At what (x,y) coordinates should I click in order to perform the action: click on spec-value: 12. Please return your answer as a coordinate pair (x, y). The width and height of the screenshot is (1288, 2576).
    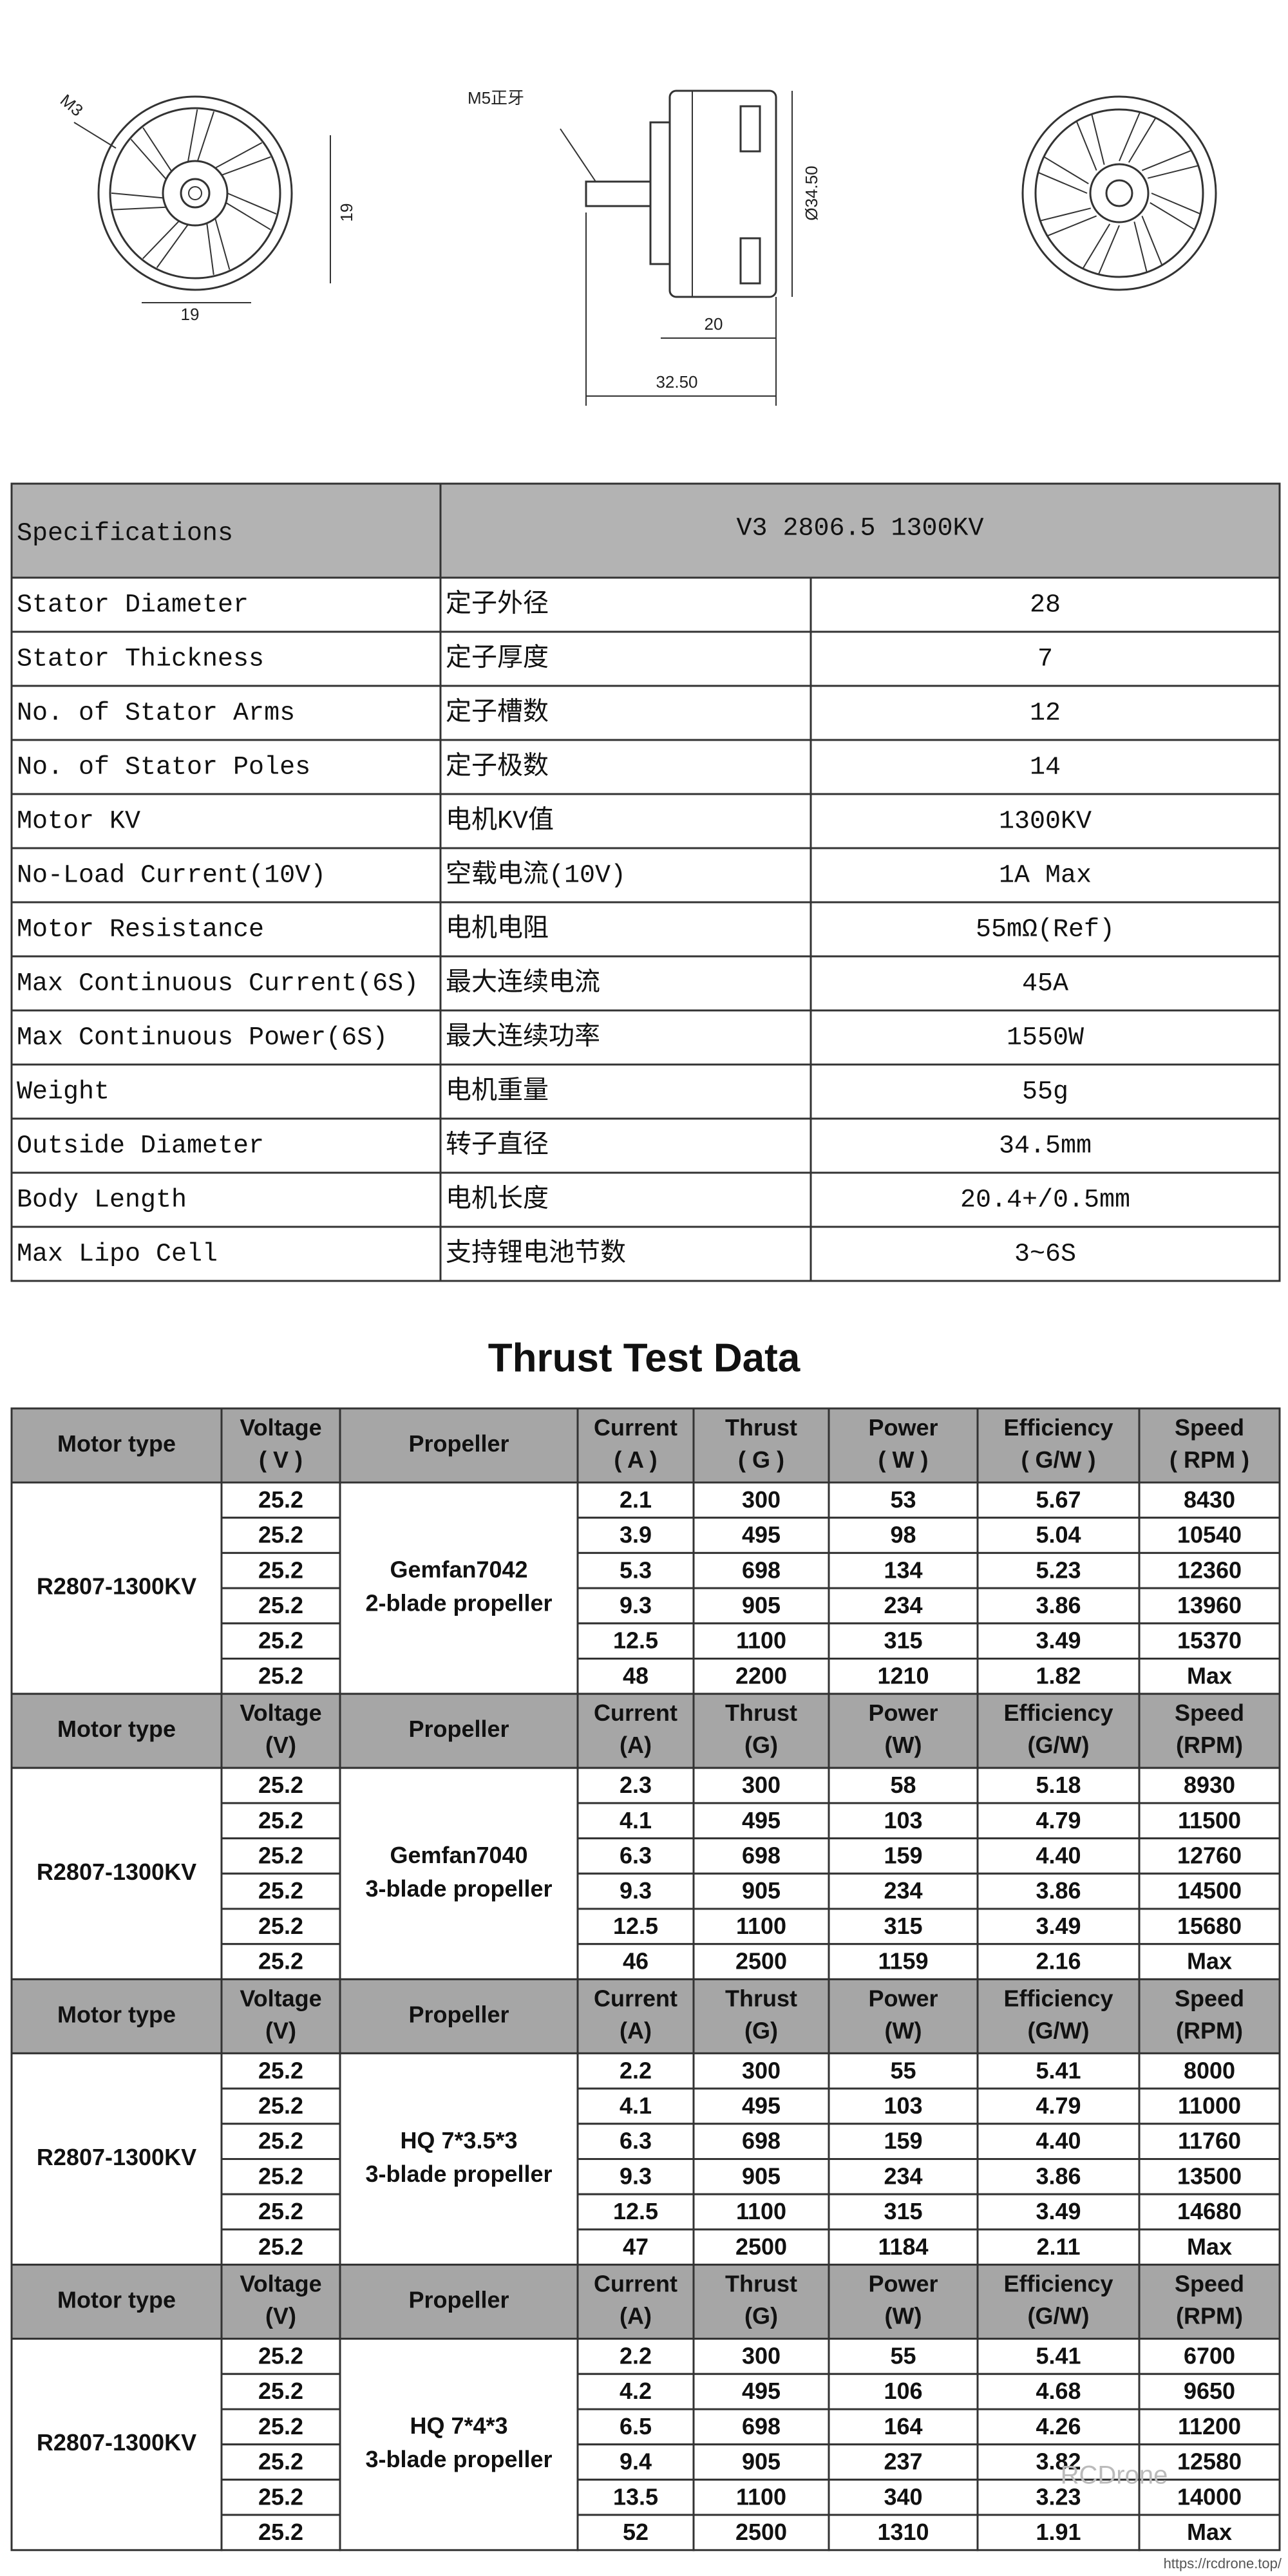
    Looking at the image, I should click on (1045, 714).